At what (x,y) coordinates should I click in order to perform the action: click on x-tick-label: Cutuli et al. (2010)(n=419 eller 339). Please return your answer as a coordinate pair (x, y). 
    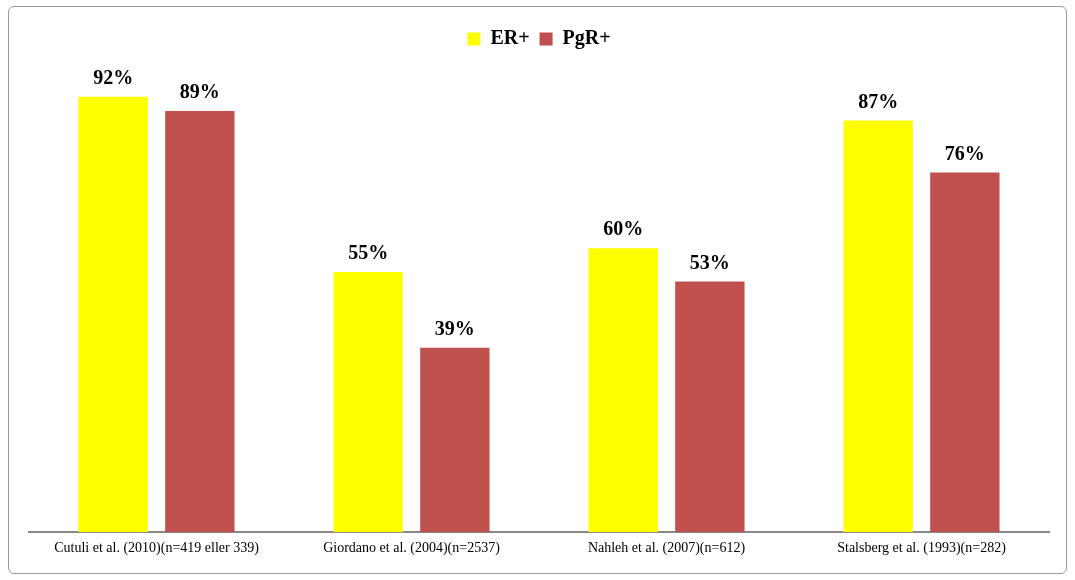
    Looking at the image, I should click on (157, 548).